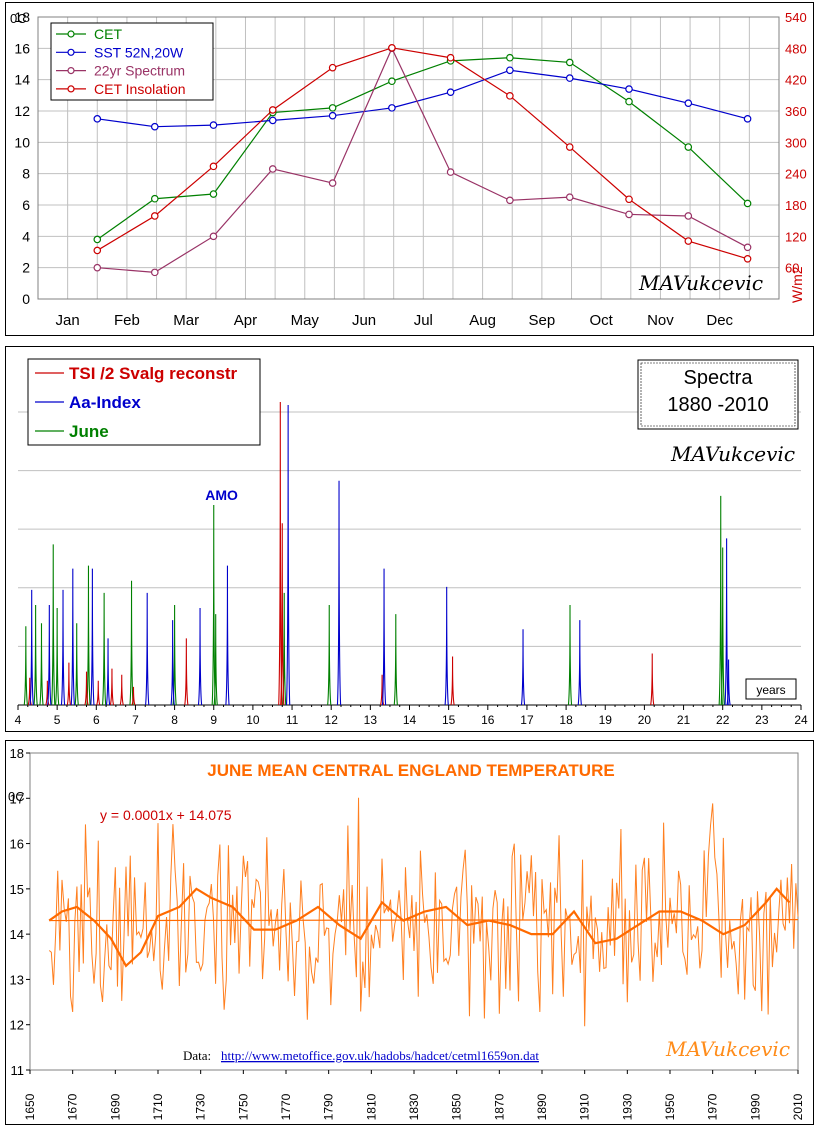 Image resolution: width=820 pixels, height=1128 pixels. Describe the element at coordinates (174, 720) in the screenshot. I see `x-tick-label: 8` at that location.